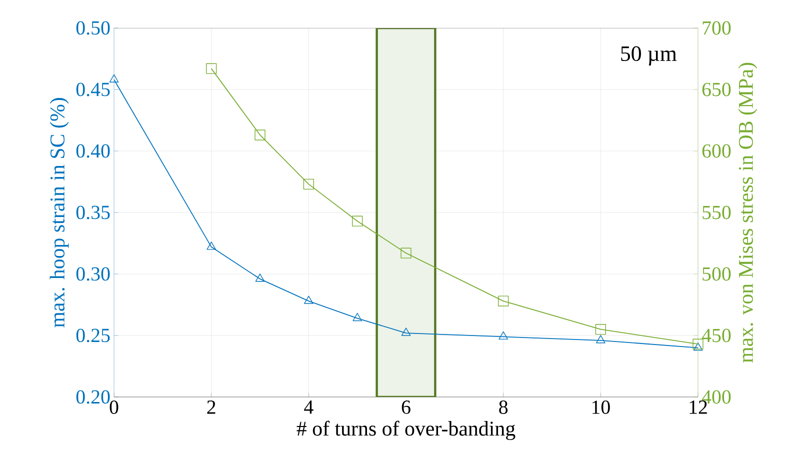  I want to click on y2-tick-label: 500, so click(716, 274).